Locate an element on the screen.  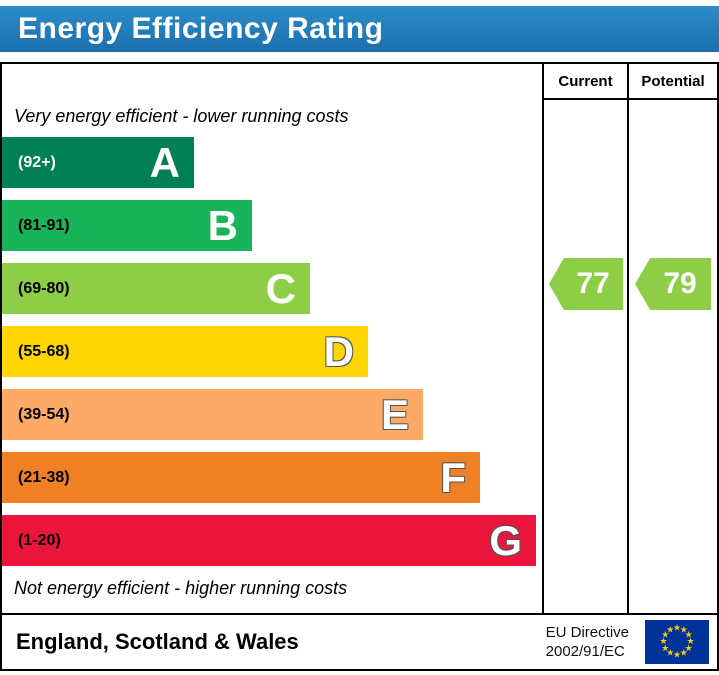
current-rating-arrow: 77 is located at coordinates (586, 284).